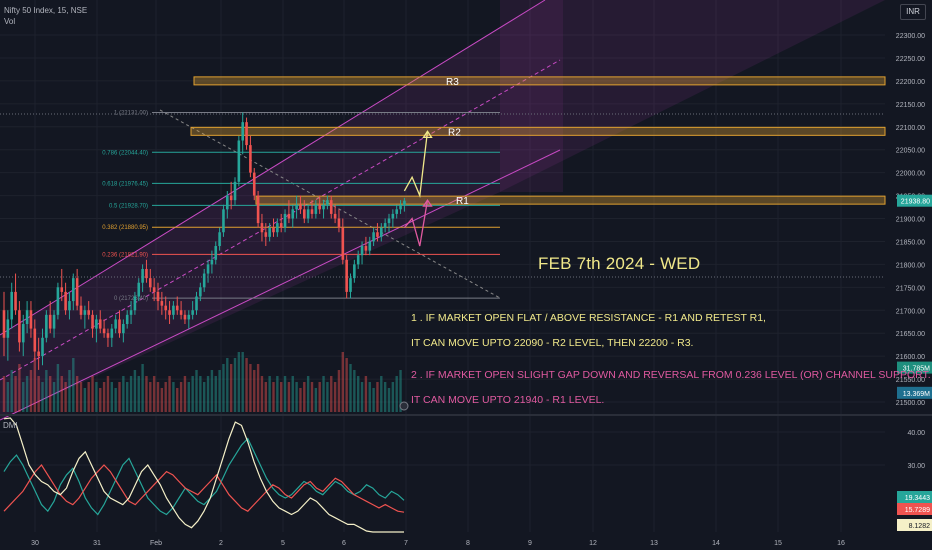  What do you see at coordinates (917, 510) in the screenshot?
I see `dmi-value-label: 15.7289` at bounding box center [917, 510].